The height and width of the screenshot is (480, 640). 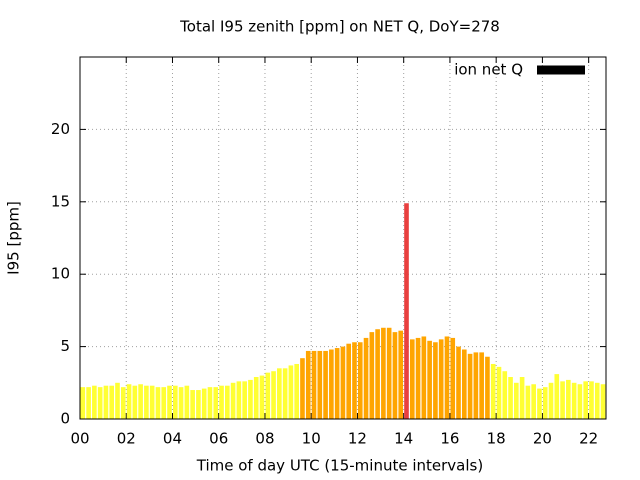 I want to click on y-tick-label: 20, so click(x=60, y=129).